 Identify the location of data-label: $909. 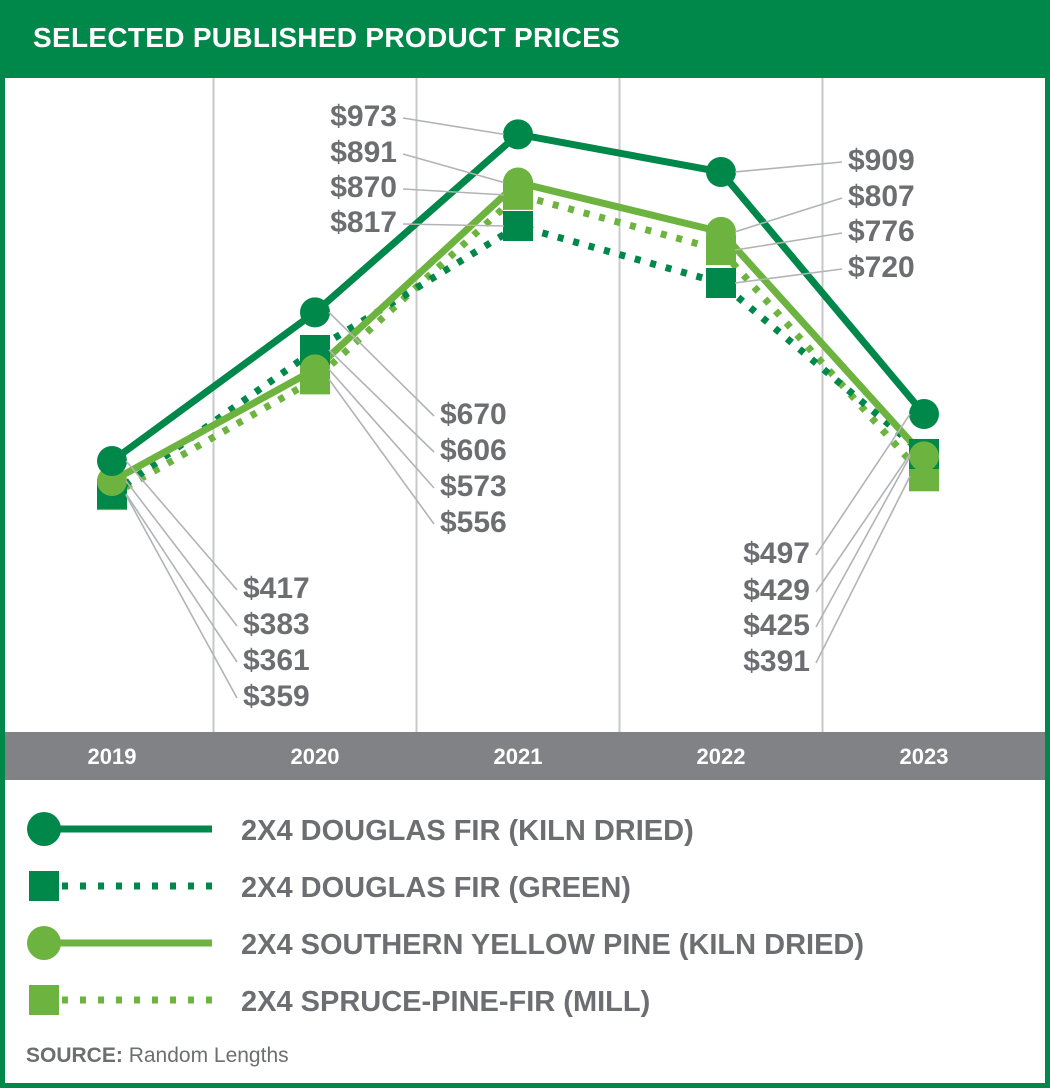
(881, 160).